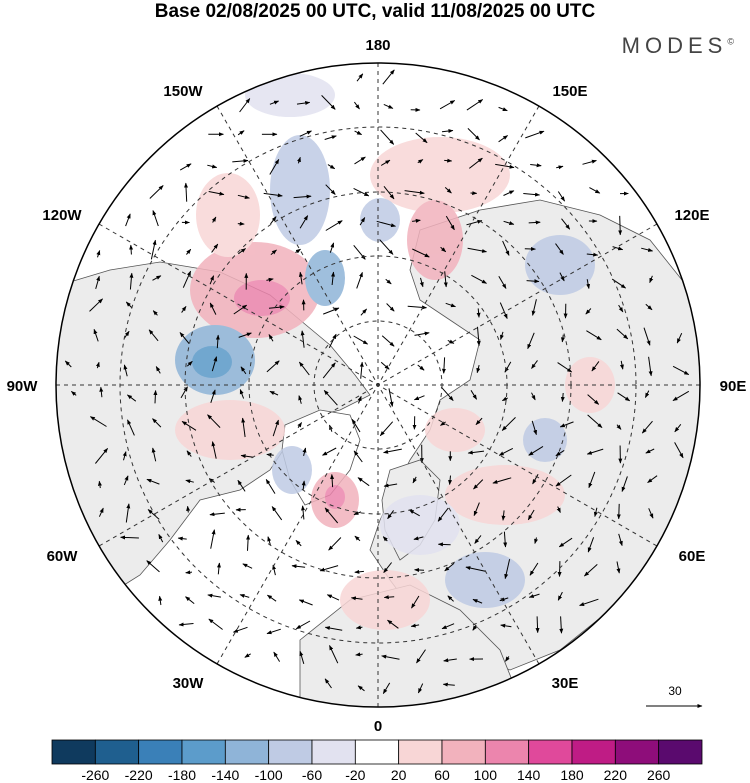 The height and width of the screenshot is (783, 750). I want to click on label-30w: 30W, so click(189, 683).